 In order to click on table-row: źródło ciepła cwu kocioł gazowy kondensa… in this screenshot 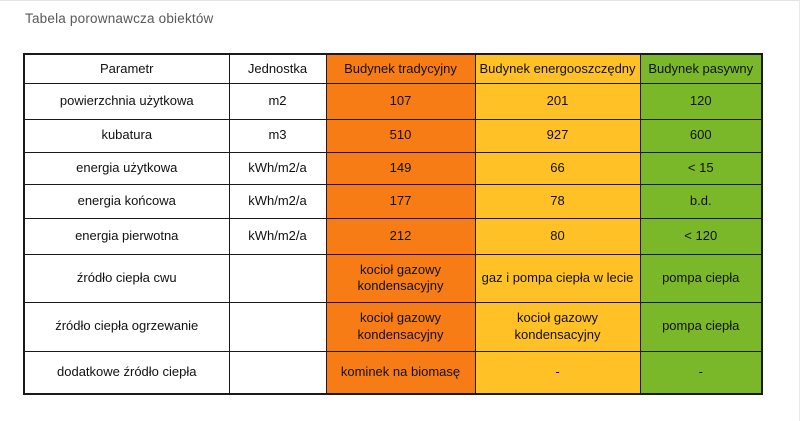, I will do `click(393, 278)`.